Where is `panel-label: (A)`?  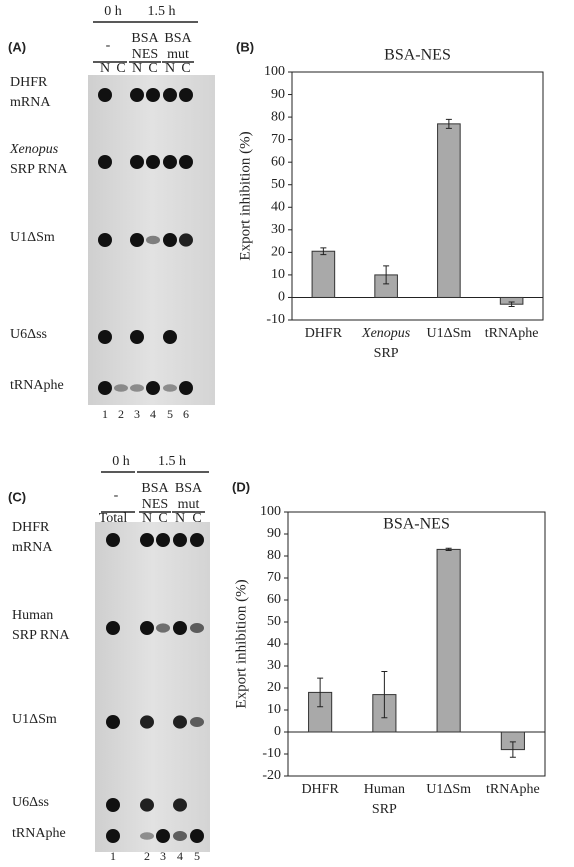 panel-label: (A) is located at coordinates (17, 46).